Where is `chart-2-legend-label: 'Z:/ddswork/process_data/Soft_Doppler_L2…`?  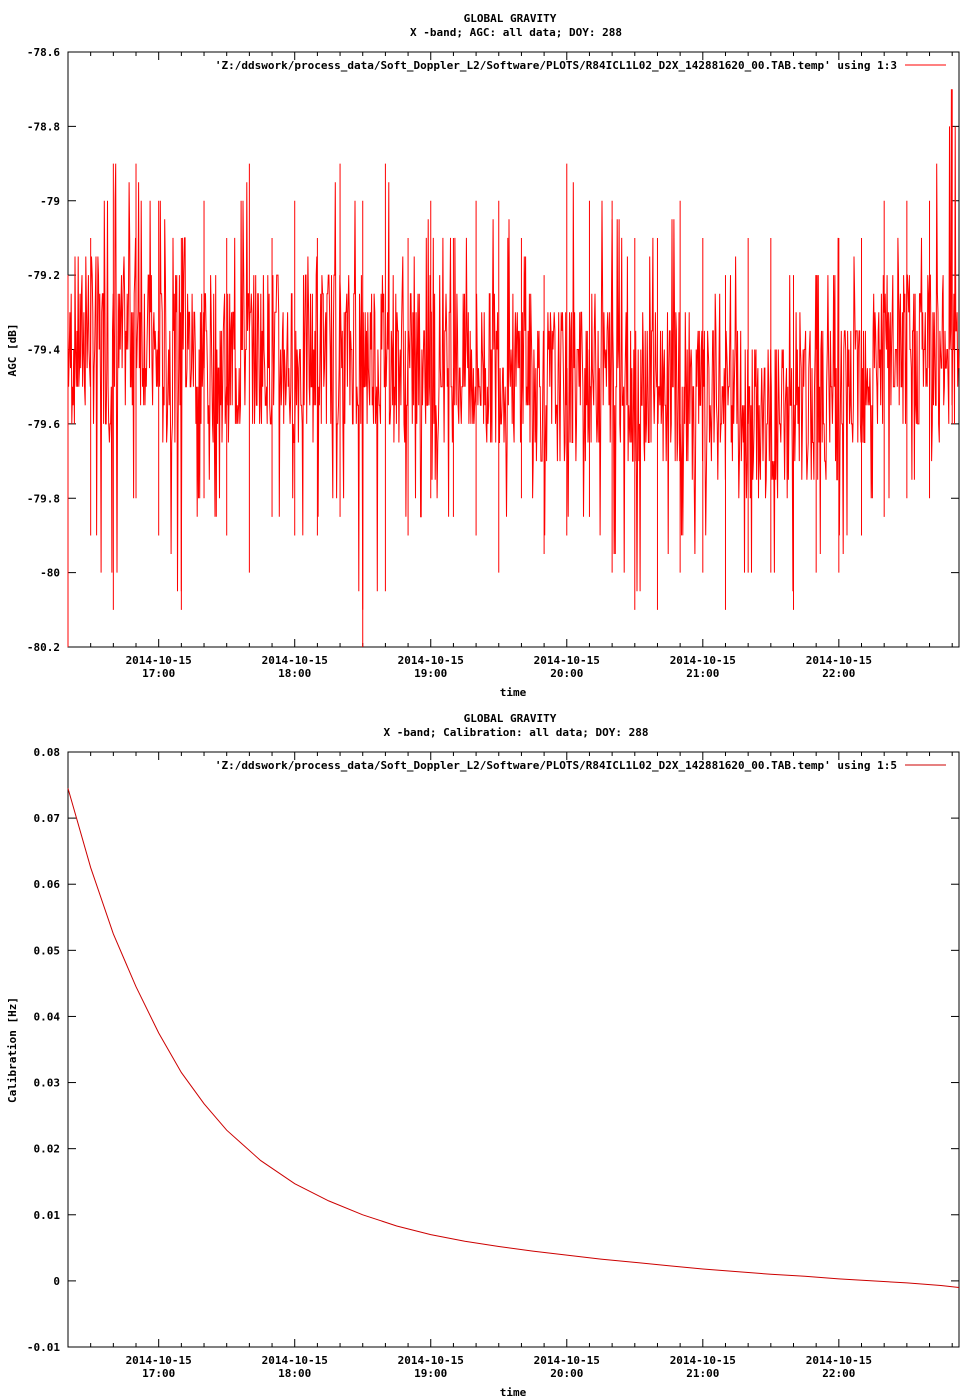 chart-2-legend-label: 'Z:/ddswork/process_data/Soft_Doppler_L2… is located at coordinates (556, 765).